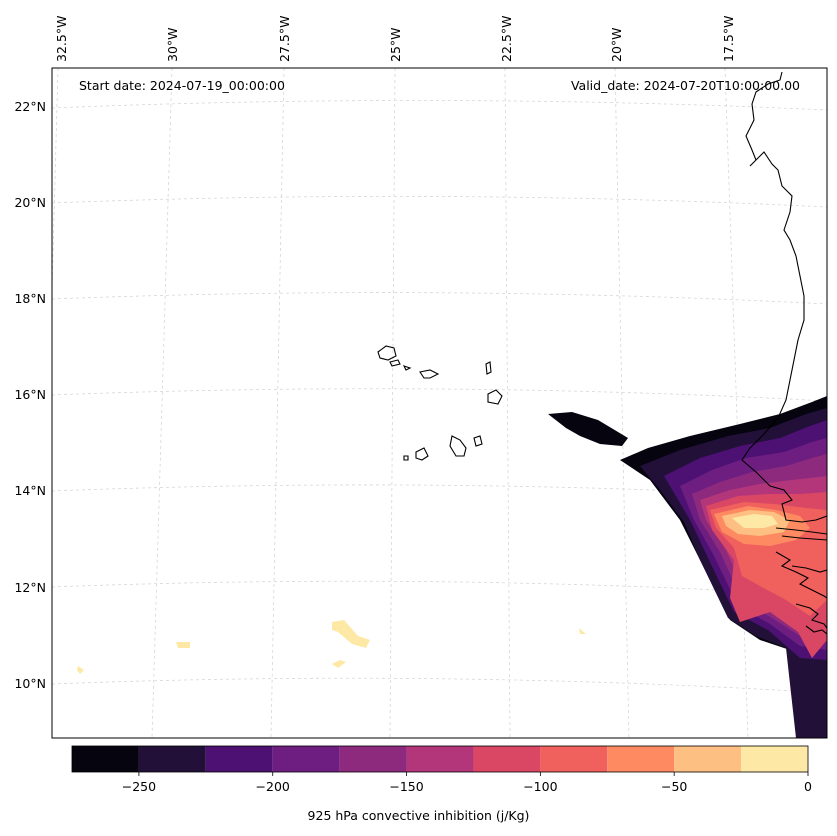  I want to click on colorbar: −250 −200 −150 −100 −50 0, so click(441, 769).